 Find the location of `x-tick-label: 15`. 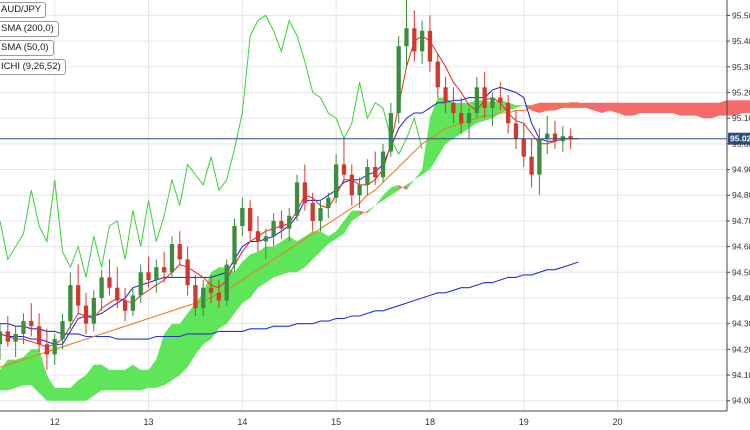

x-tick-label: 15 is located at coordinates (336, 422).